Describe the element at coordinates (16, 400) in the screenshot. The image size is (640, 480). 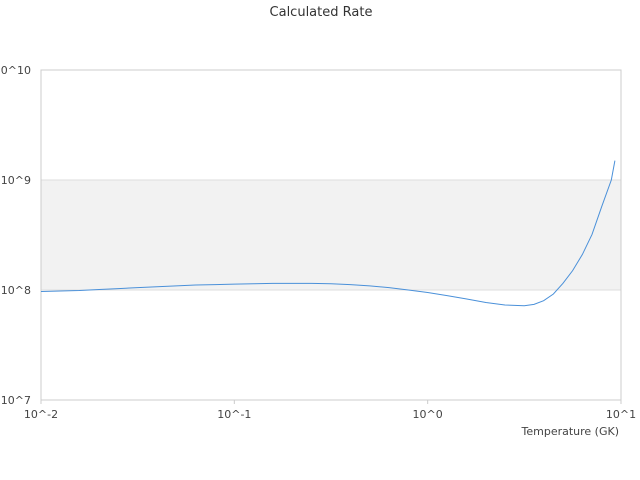
I see `y-tick-label: 10^7` at that location.